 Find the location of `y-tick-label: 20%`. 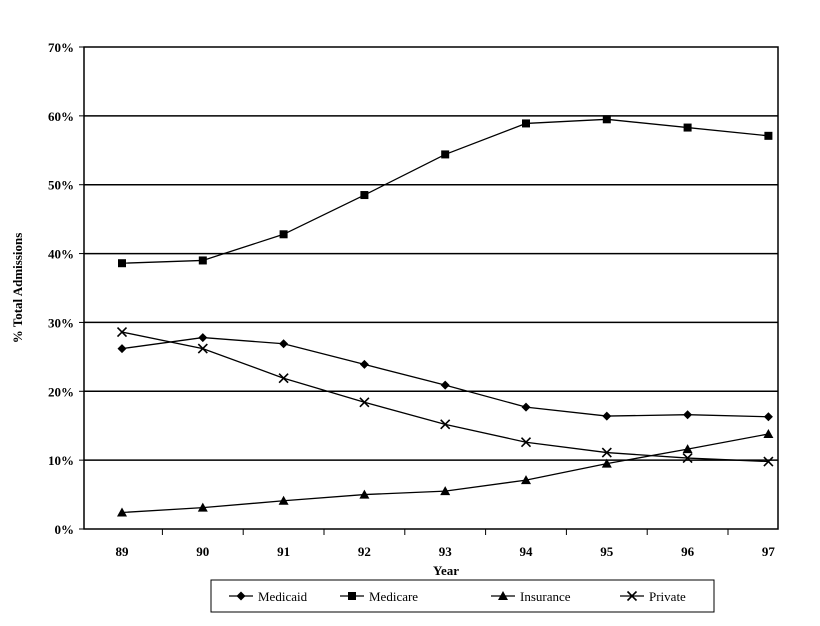

y-tick-label: 20% is located at coordinates (61, 391).